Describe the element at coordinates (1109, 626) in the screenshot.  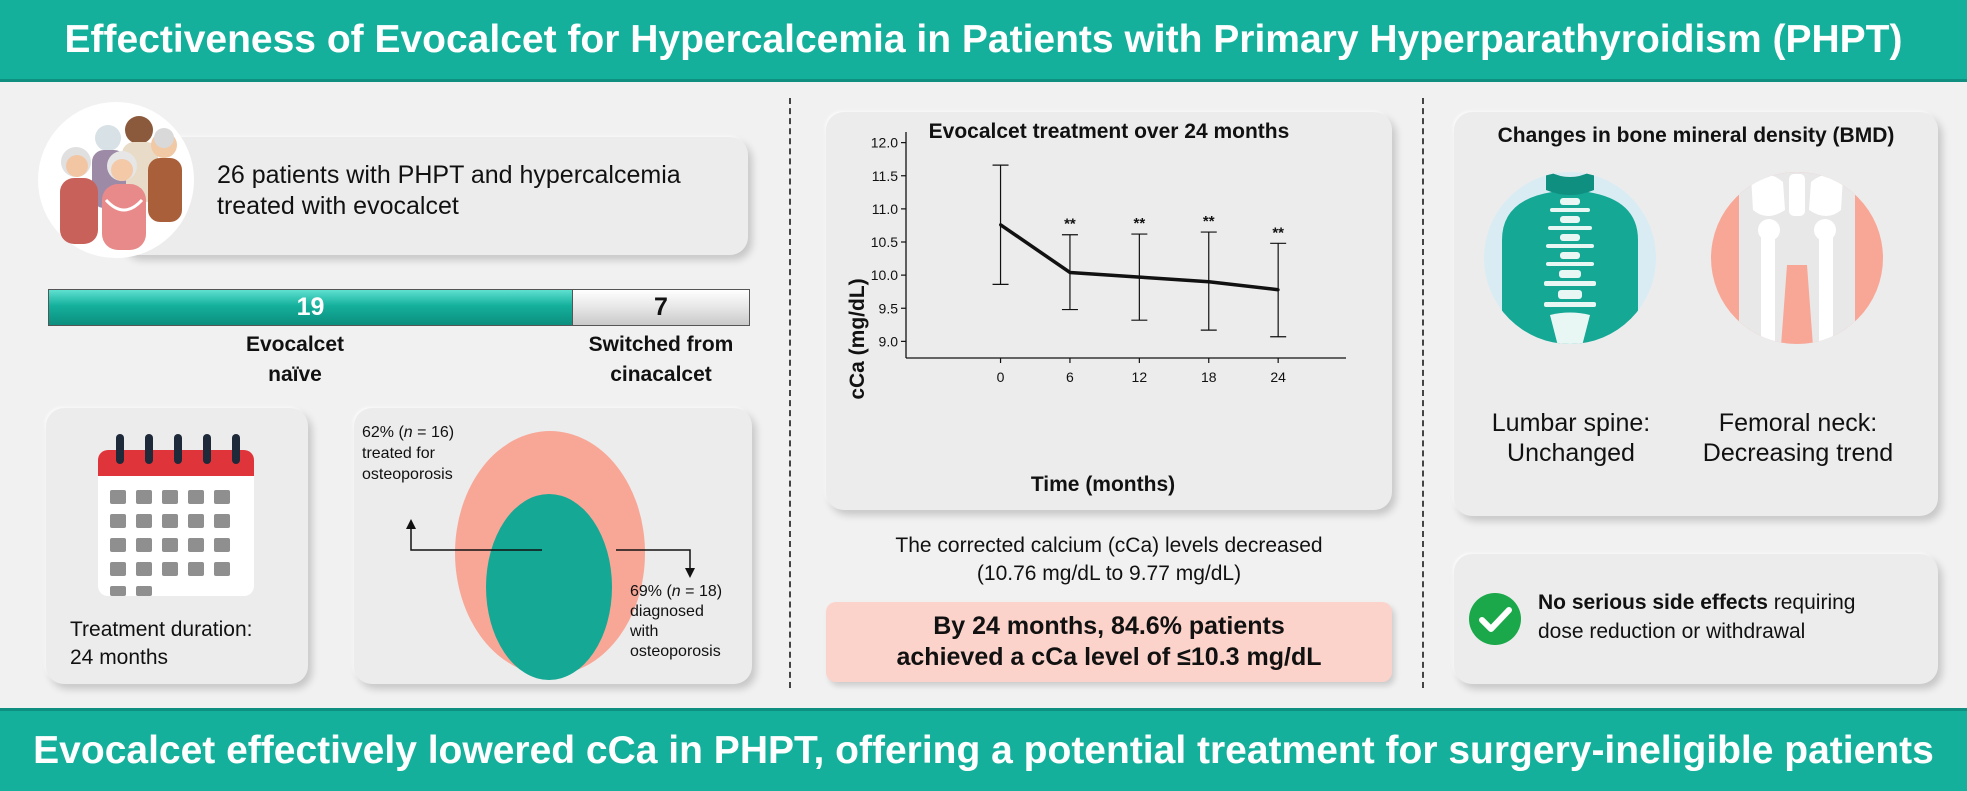
I see `highlight-line1: By 24 months, 84.6% patients` at that location.